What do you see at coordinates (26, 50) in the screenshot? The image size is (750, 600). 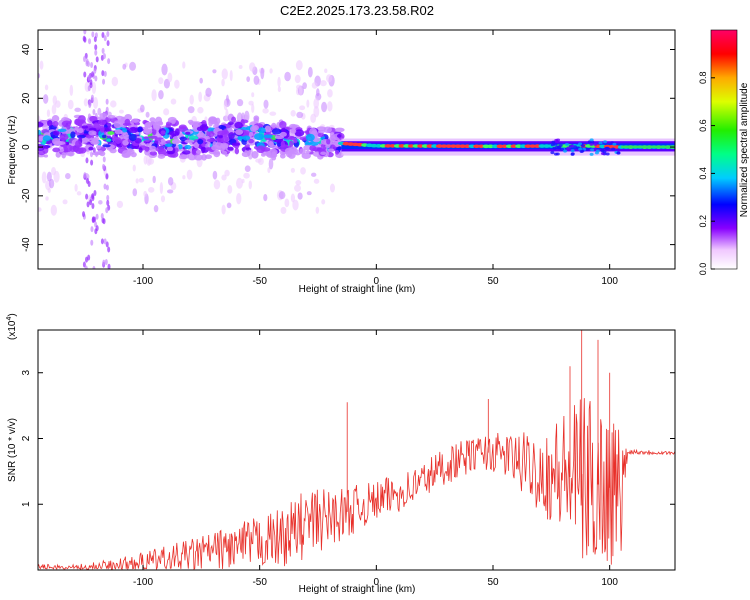 I see `y-tick-label: 40` at bounding box center [26, 50].